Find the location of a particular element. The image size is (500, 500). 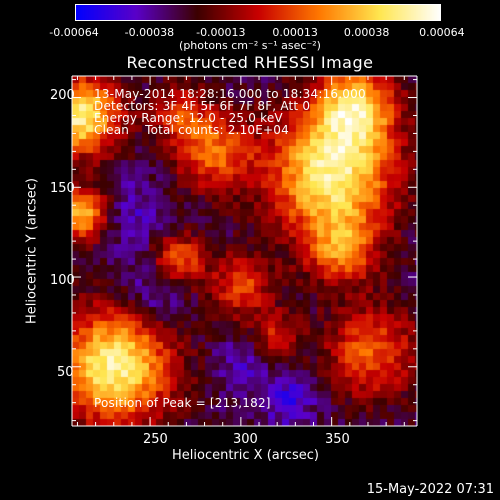

colorbar-tick-label: 0.00013 is located at coordinates (295, 32).